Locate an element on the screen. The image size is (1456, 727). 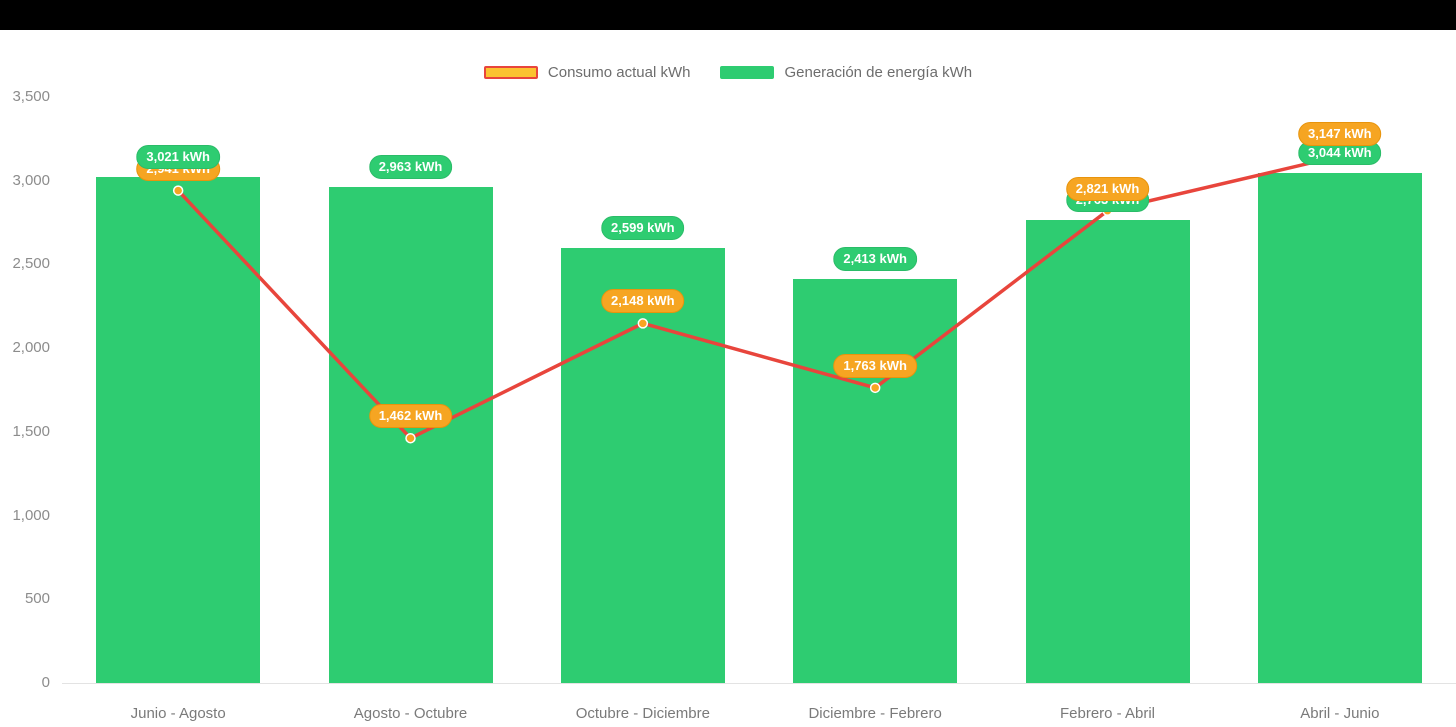
y-tick-label: 3,500 is located at coordinates (31, 96).